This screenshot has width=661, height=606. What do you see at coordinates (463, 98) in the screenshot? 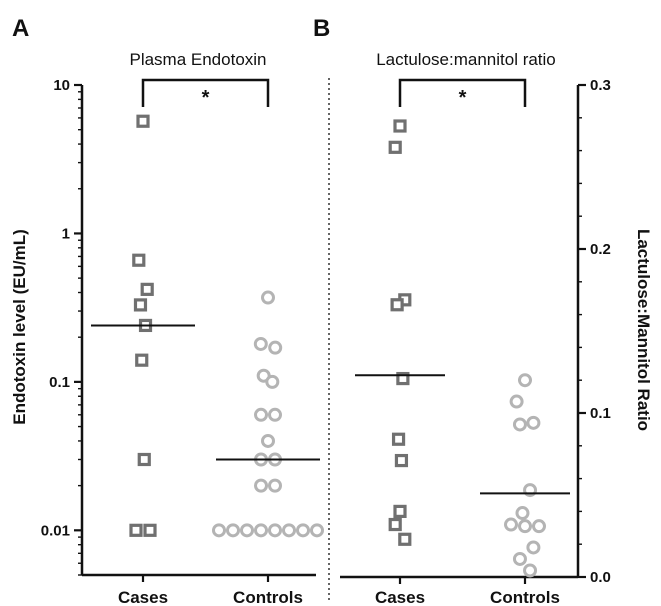
I see `panel-b-significance-star: *` at bounding box center [463, 98].